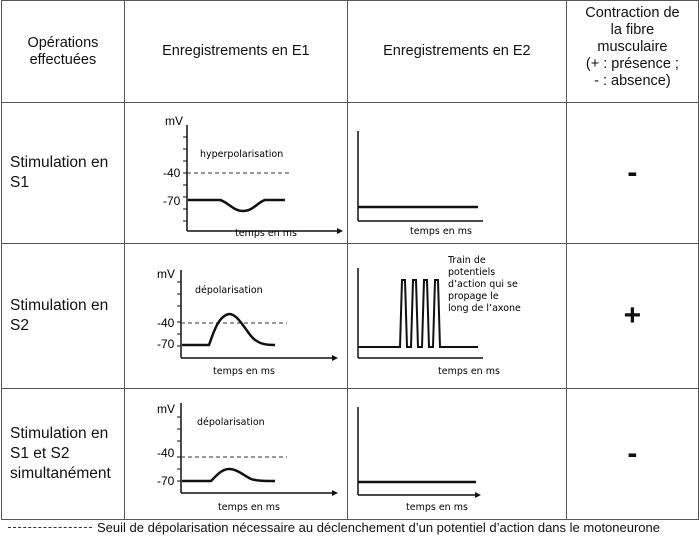 This screenshot has height=555, width=699. Describe the element at coordinates (247, 457) in the screenshot. I see `e1-graph-depolarisation-s1s2: mV -40 -70 dépolarisation temps en ms` at that location.